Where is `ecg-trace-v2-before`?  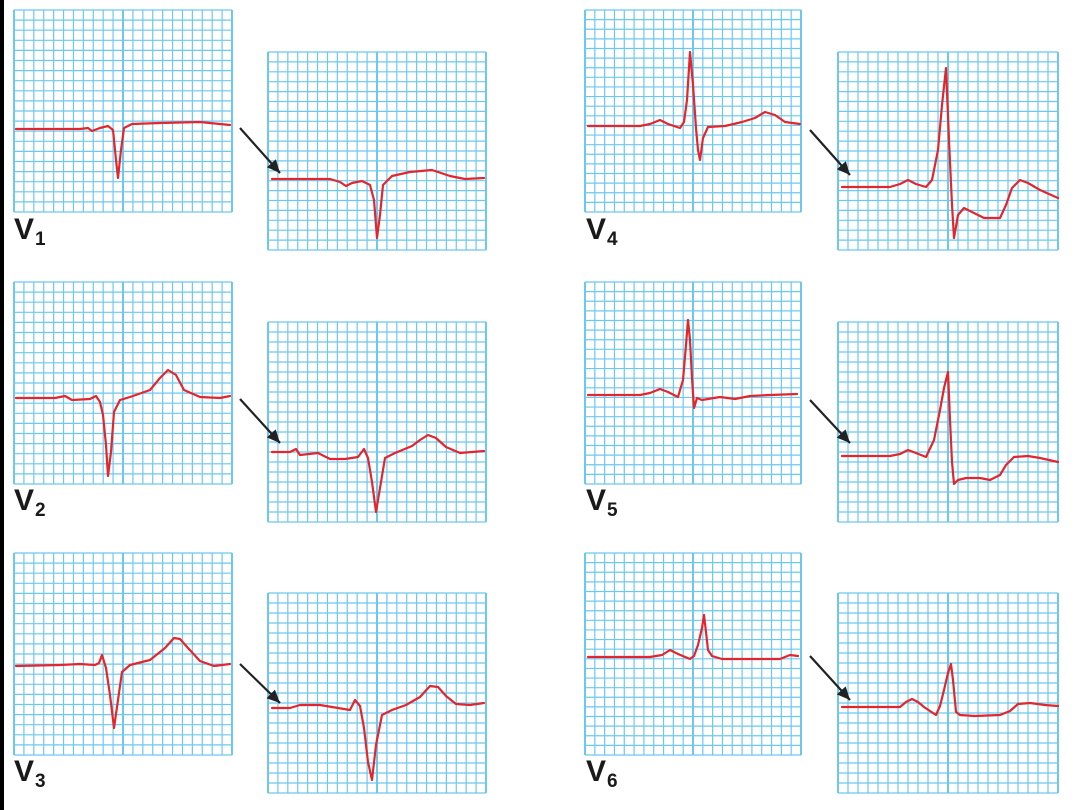
ecg-trace-v2-before is located at coordinates (123, 423).